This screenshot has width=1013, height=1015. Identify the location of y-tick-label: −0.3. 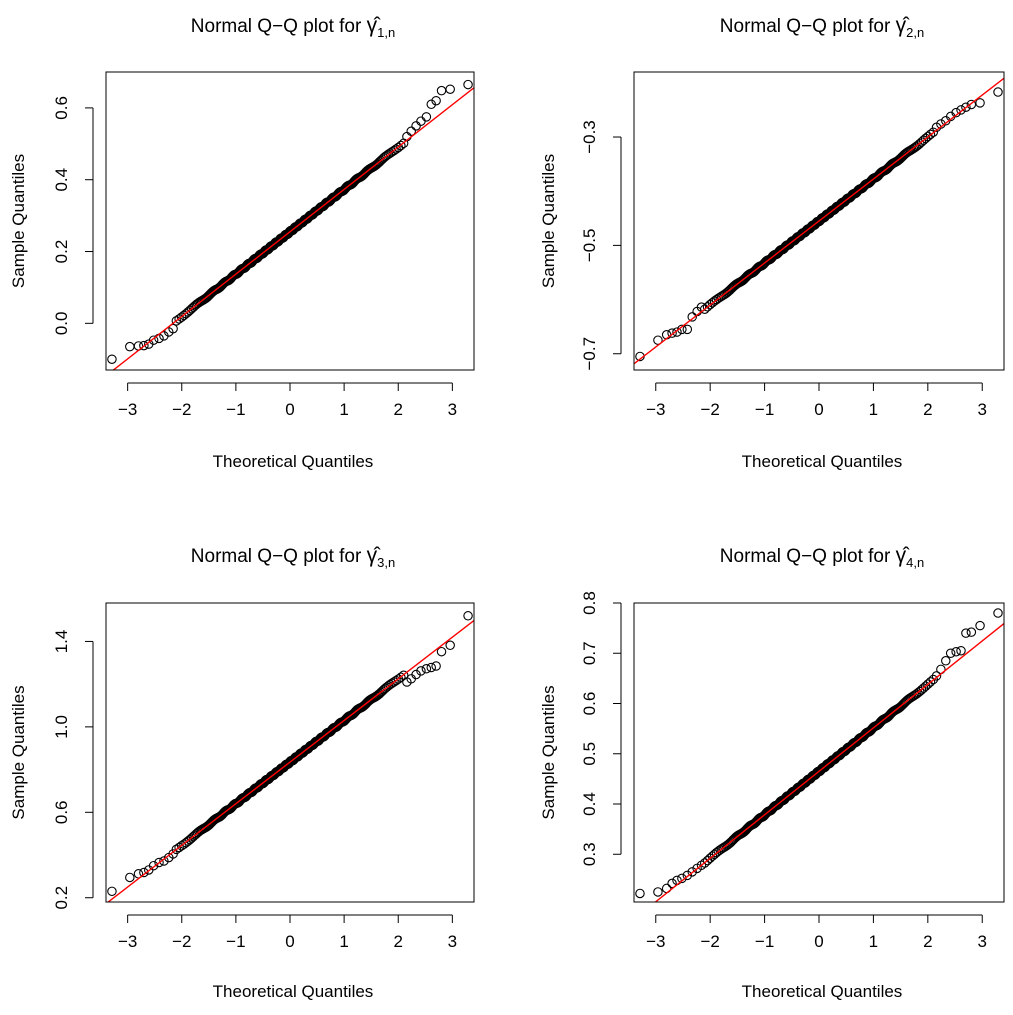
(589, 137).